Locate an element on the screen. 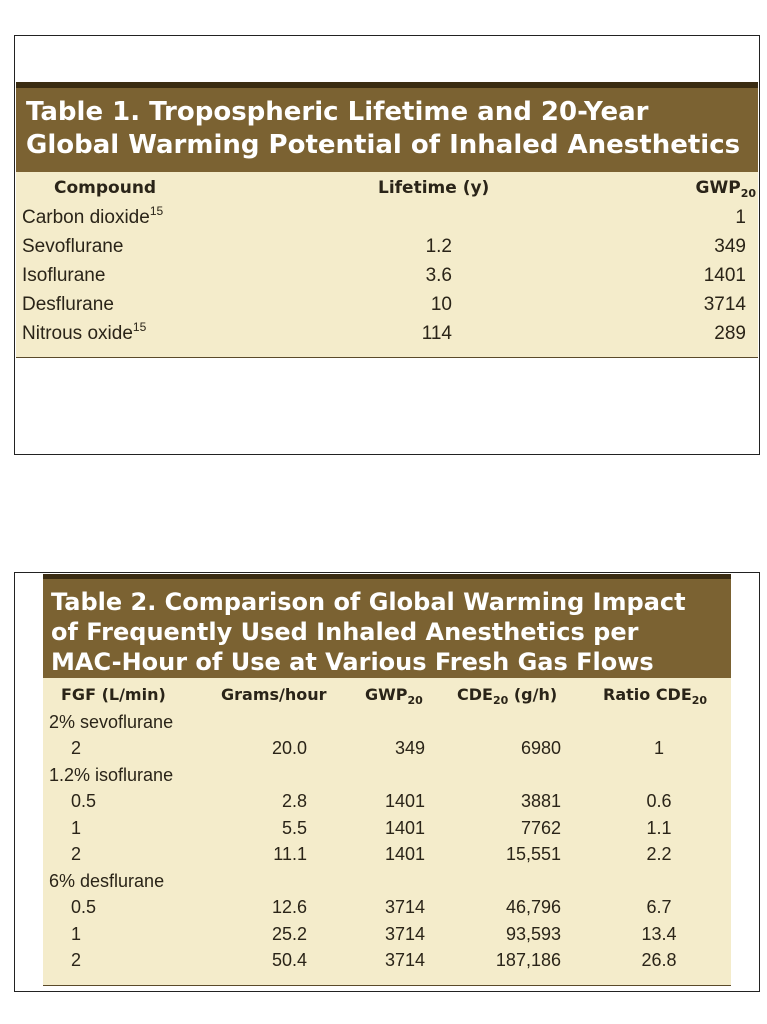  table2-group-row: 1.2% isoflurane is located at coordinates (387, 775).